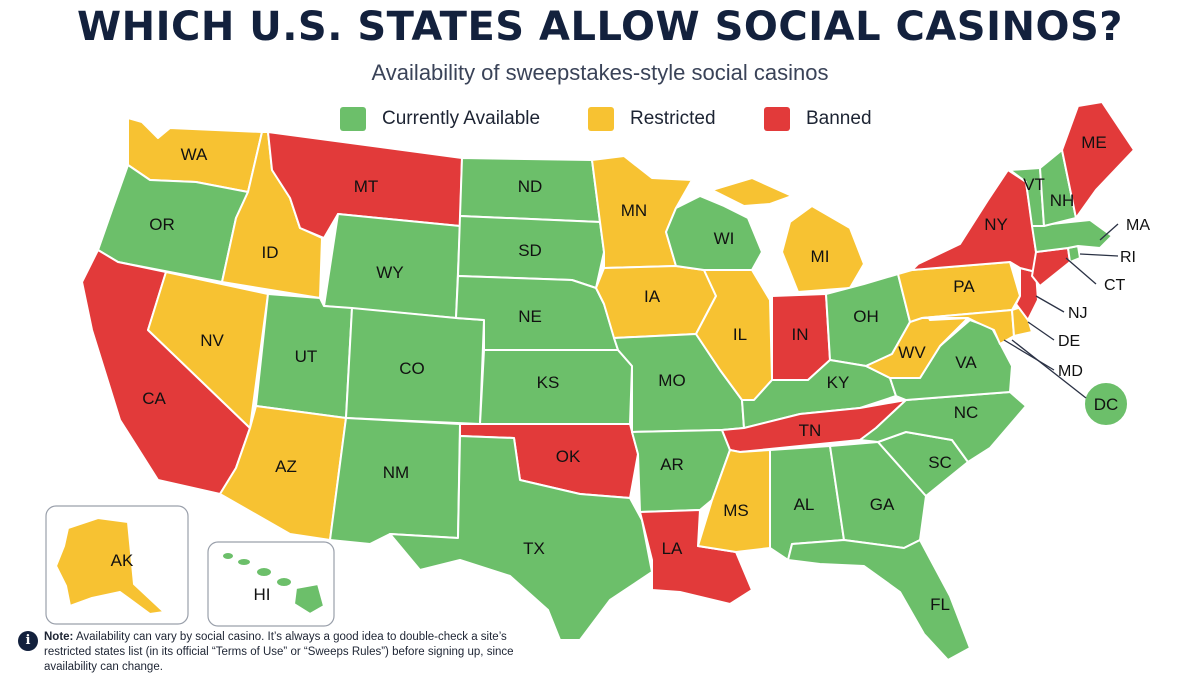  Describe the element at coordinates (788, 235) in the screenshot. I see `state-mi` at that location.